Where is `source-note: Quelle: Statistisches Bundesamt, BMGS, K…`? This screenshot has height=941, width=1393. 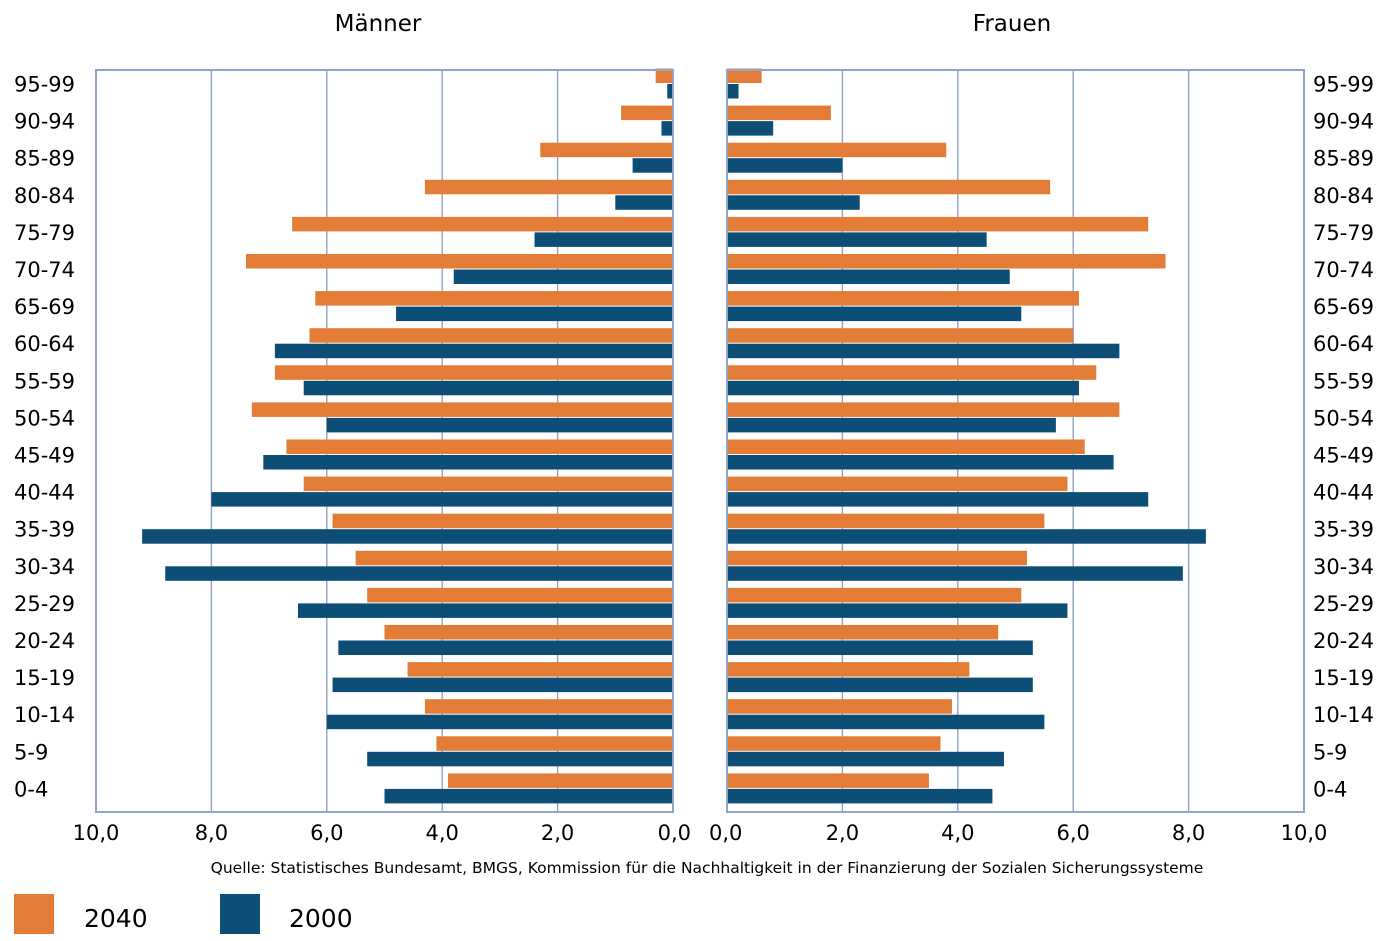
source-note: Quelle: Statistisches Bundesamt, BMGS, K… is located at coordinates (707, 868).